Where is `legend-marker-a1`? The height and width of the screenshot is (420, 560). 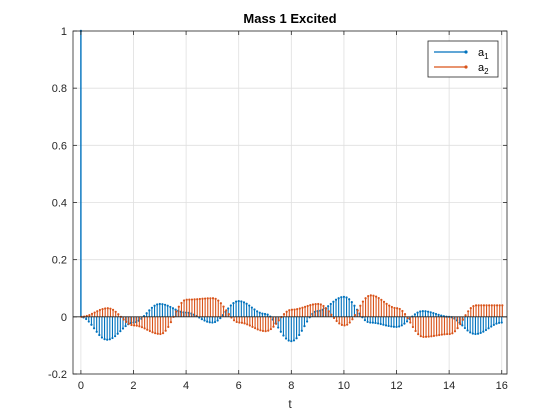 legend-marker-a1 is located at coordinates (466, 52).